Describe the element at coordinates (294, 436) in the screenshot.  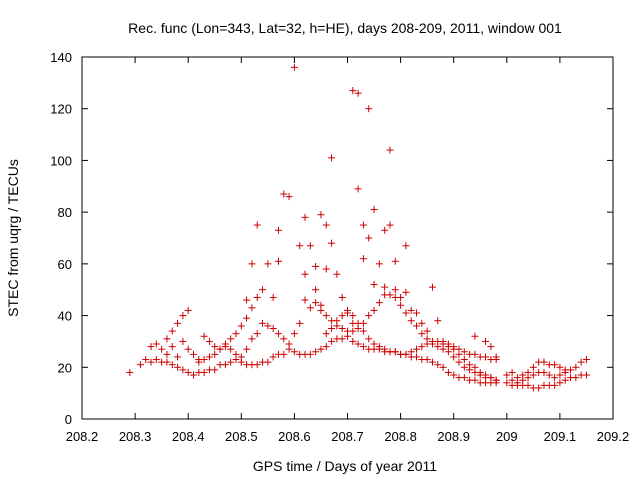
I see `x-tick-label: 208.6` at that location.